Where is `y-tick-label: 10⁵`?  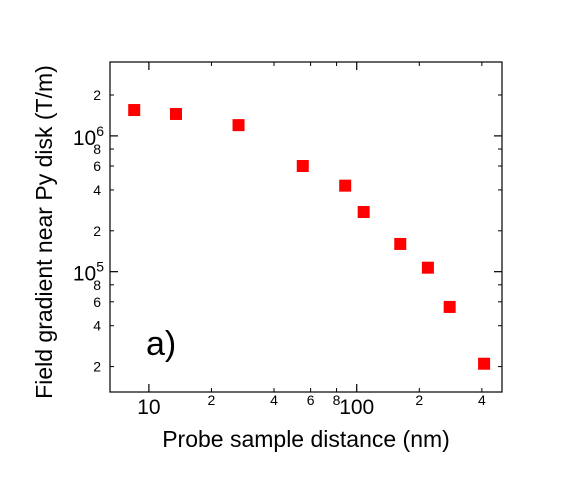 y-tick-label: 10⁵ is located at coordinates (88, 272).